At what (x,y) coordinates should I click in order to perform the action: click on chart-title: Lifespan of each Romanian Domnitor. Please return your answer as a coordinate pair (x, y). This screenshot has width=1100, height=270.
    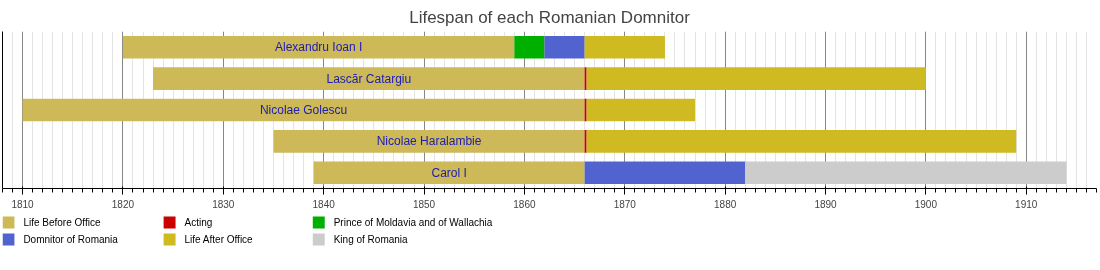
    Looking at the image, I should click on (550, 17).